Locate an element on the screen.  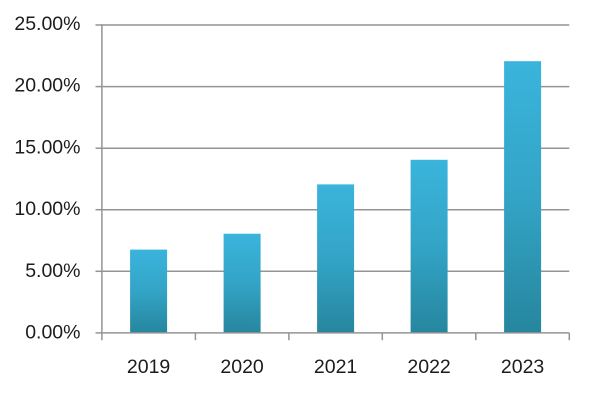
svg-text: 25.00% is located at coordinates (47, 24).